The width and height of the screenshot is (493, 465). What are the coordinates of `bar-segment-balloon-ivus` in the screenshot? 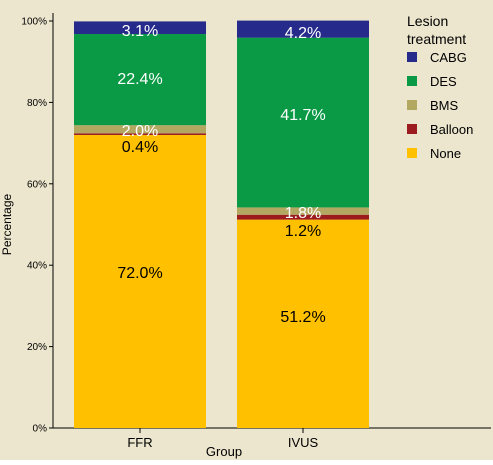 It's located at (303, 217).